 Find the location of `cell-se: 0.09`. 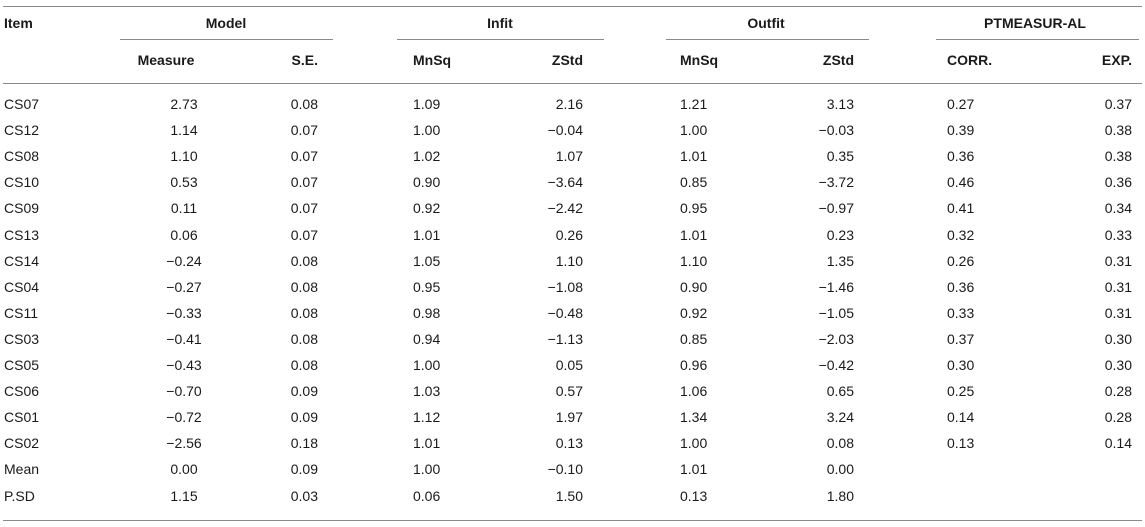

cell-se: 0.09 is located at coordinates (304, 469).